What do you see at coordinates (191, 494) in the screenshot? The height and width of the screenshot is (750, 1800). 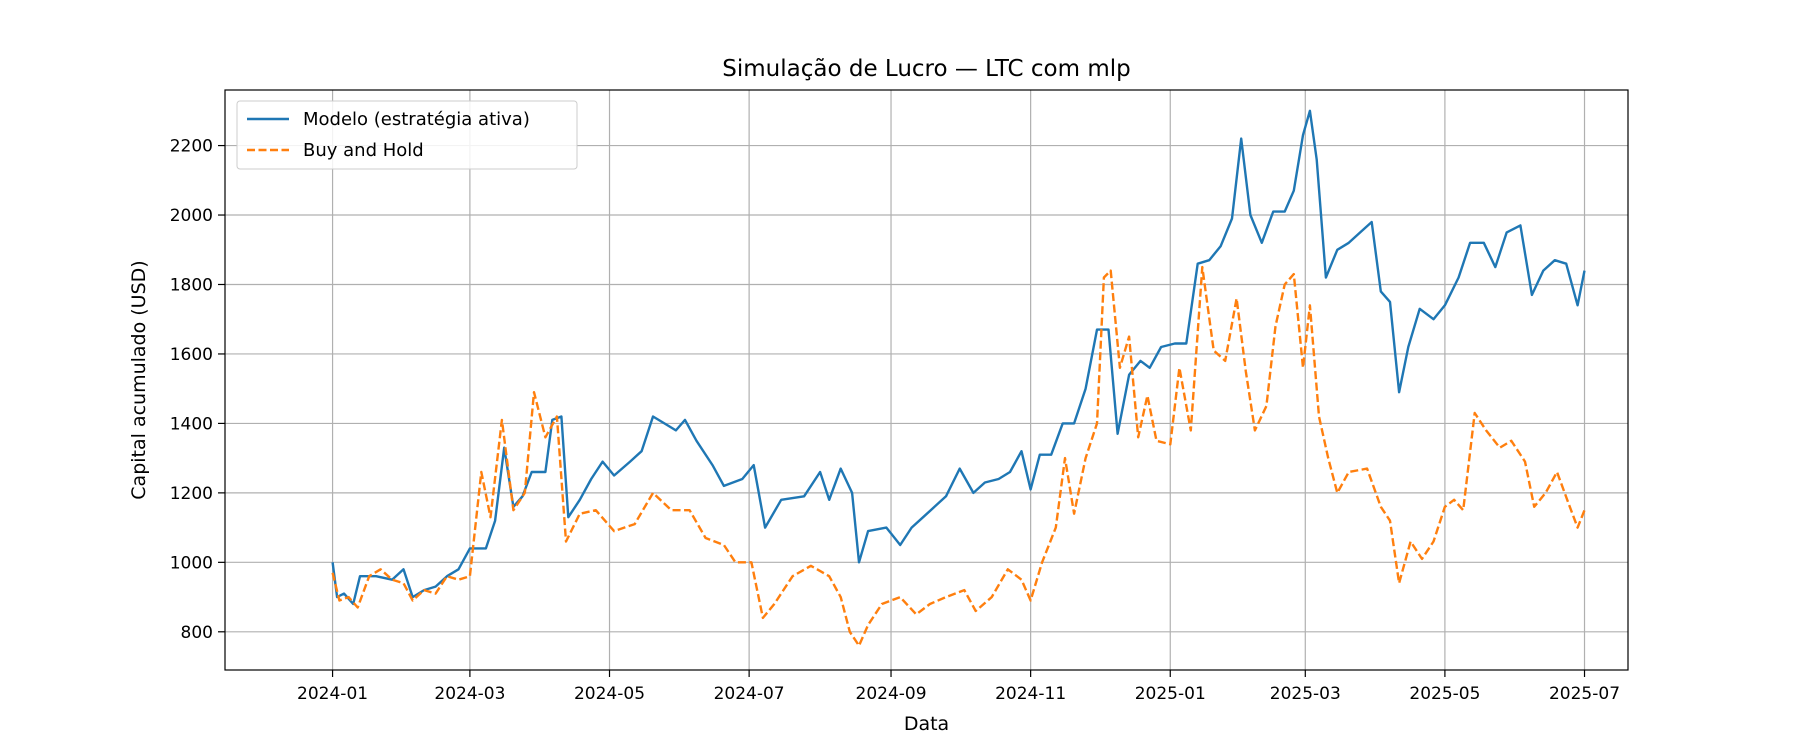 I see `y-tick-label: 1200` at bounding box center [191, 494].